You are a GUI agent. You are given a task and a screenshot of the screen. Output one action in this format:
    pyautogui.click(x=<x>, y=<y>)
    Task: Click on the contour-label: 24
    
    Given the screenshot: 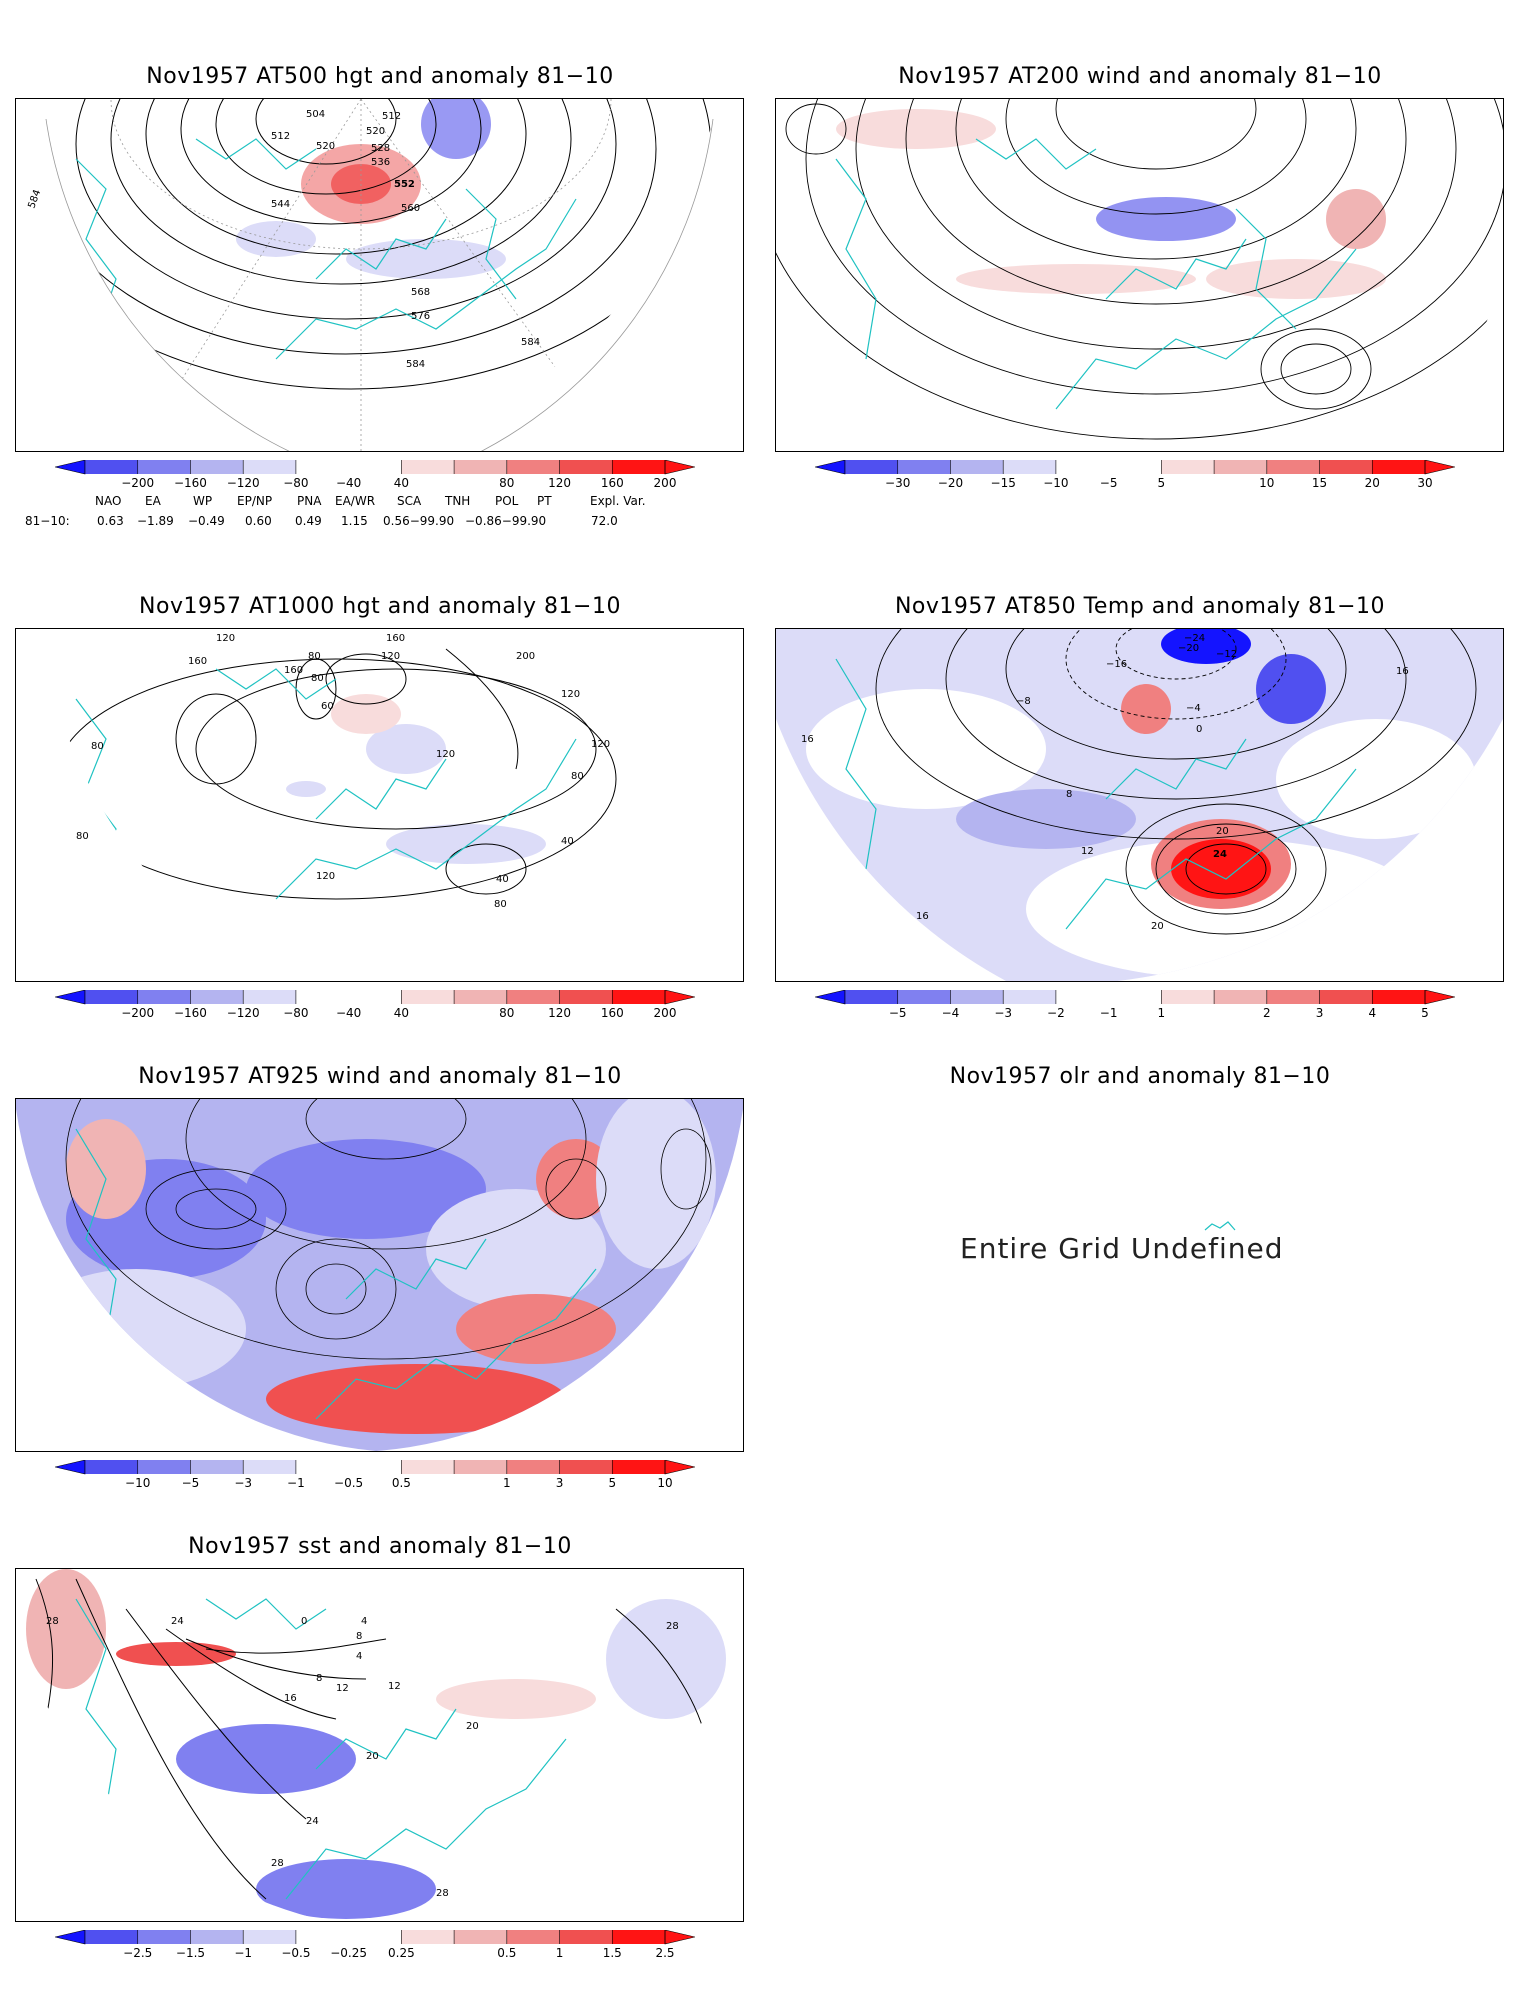 What is the action you would take?
    pyautogui.click(x=1220, y=854)
    